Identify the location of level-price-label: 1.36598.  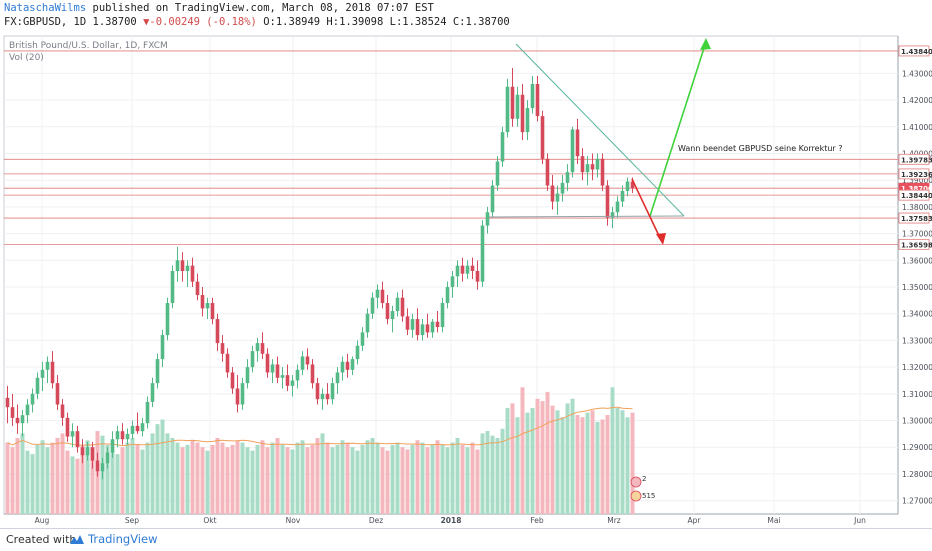
(916, 245).